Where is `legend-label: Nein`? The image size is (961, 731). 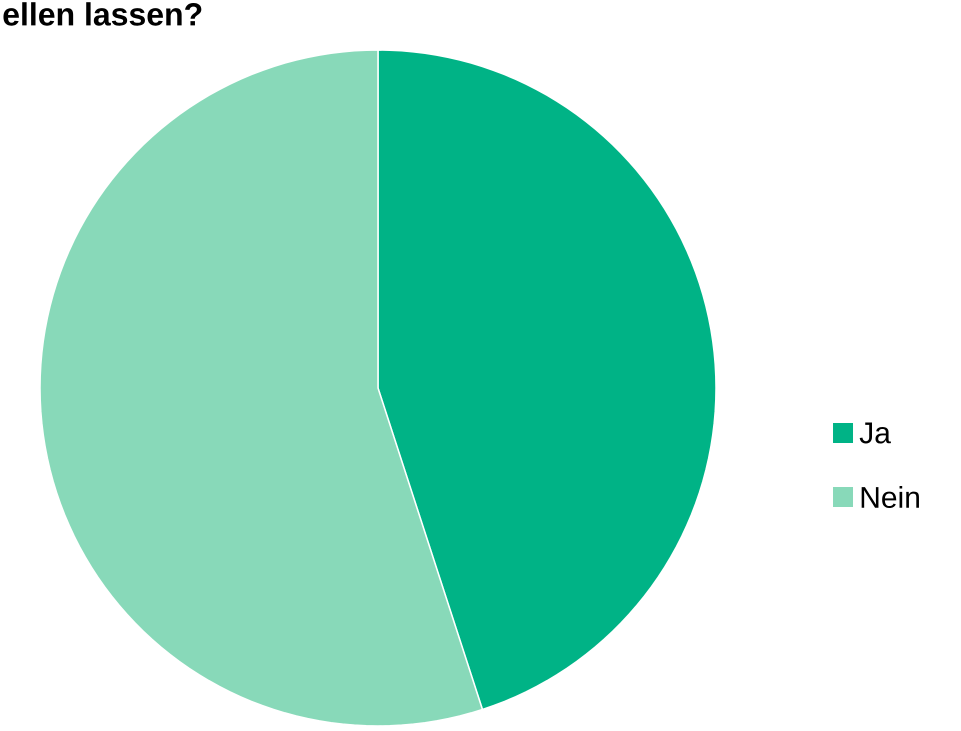
legend-label: Nein is located at coordinates (890, 497).